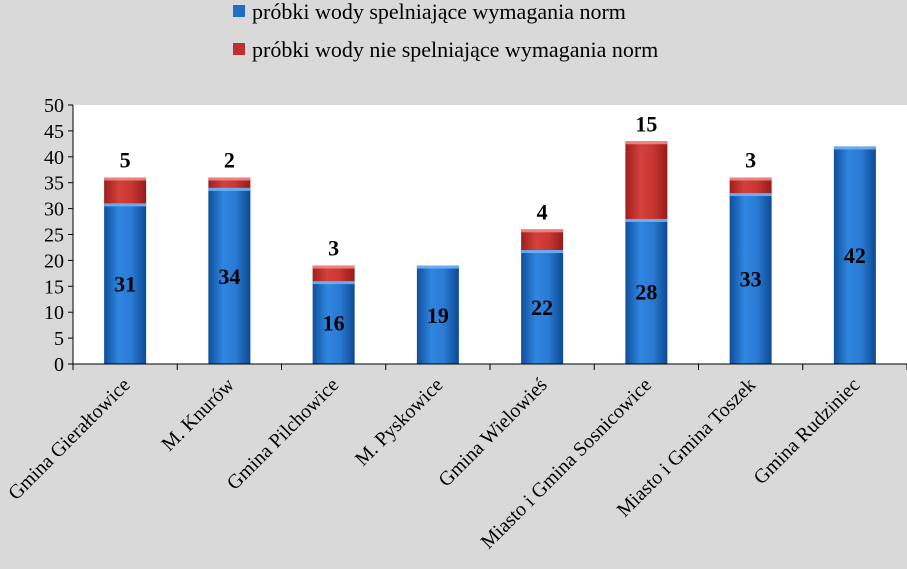 This screenshot has height=569, width=907. Describe the element at coordinates (54, 313) in the screenshot. I see `y-tick-label: 10` at that location.